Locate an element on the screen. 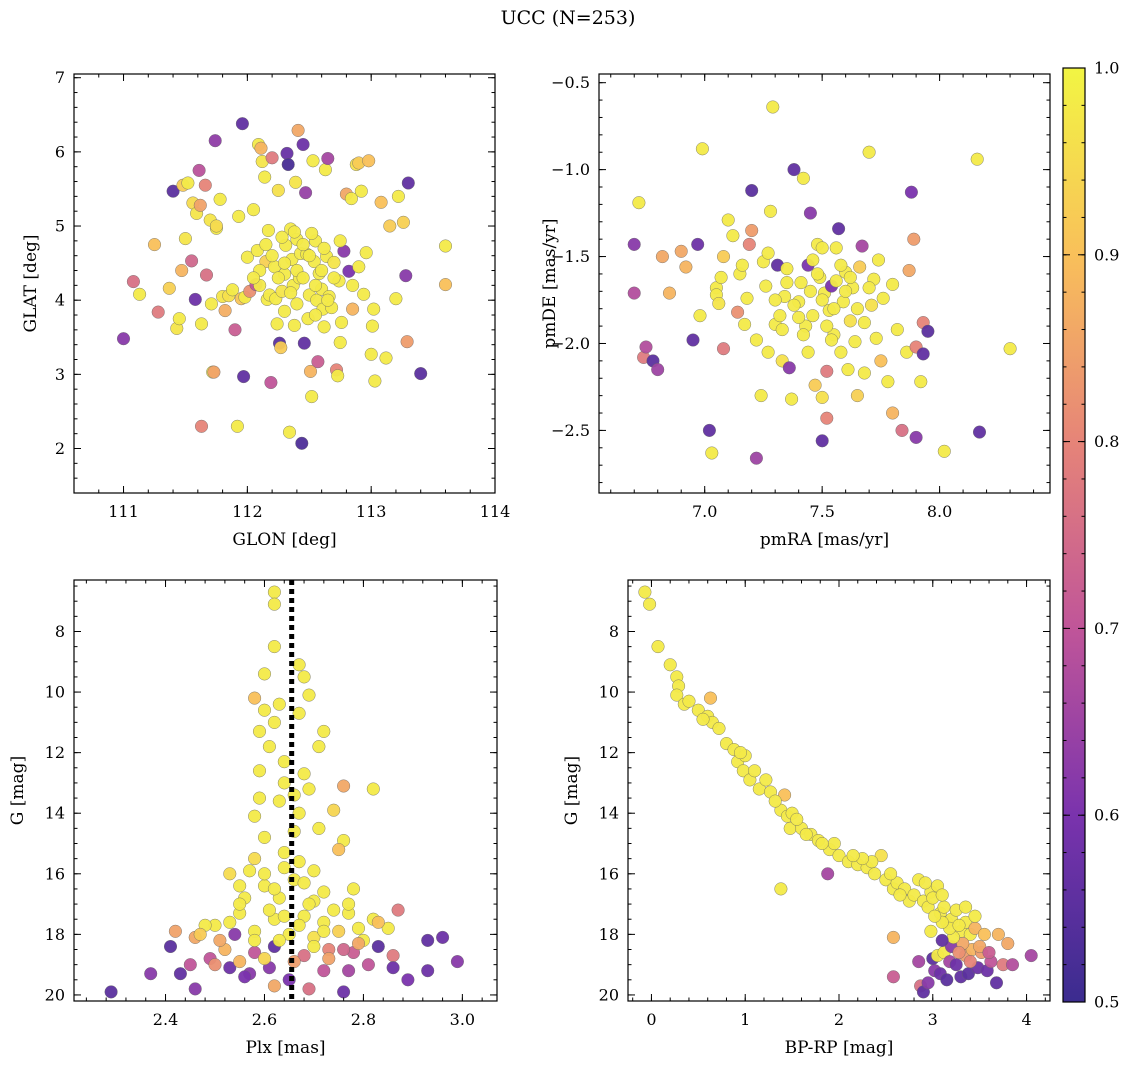  y-tick-label: 12 is located at coordinates (55, 752).